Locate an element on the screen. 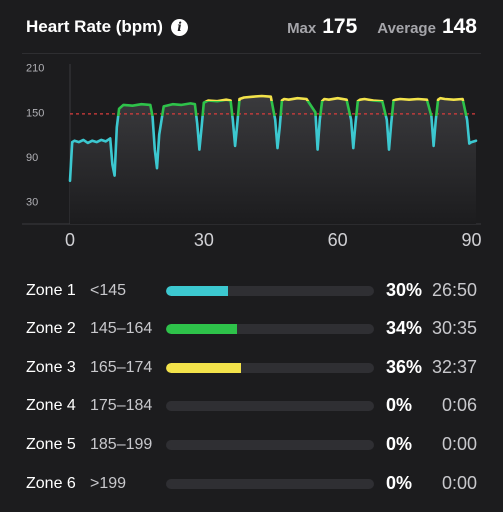 The height and width of the screenshot is (512, 503). zone-percent: 36% is located at coordinates (404, 367).